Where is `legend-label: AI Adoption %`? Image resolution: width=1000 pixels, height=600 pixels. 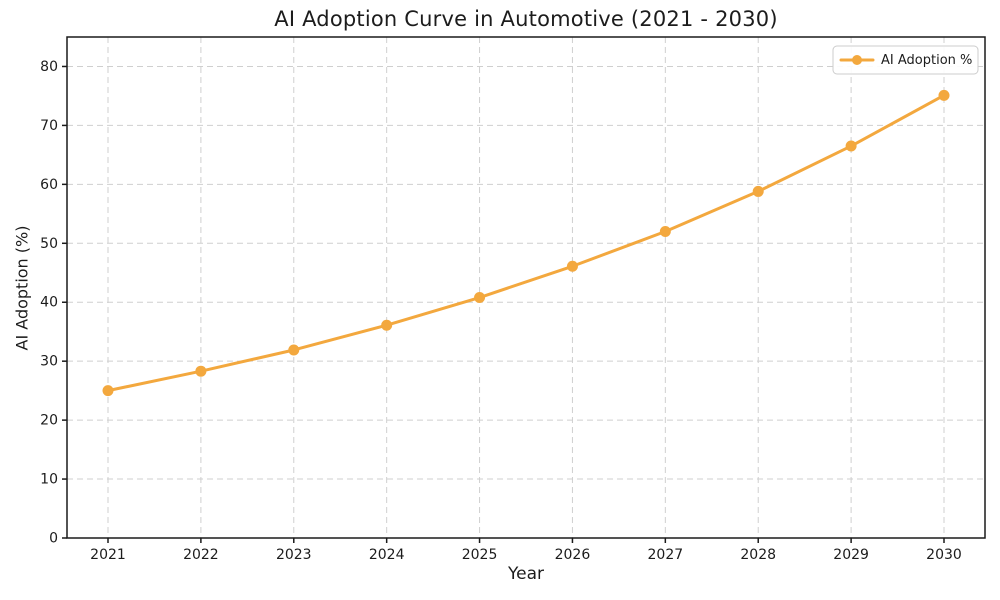
legend-label: AI Adoption % is located at coordinates (926, 60).